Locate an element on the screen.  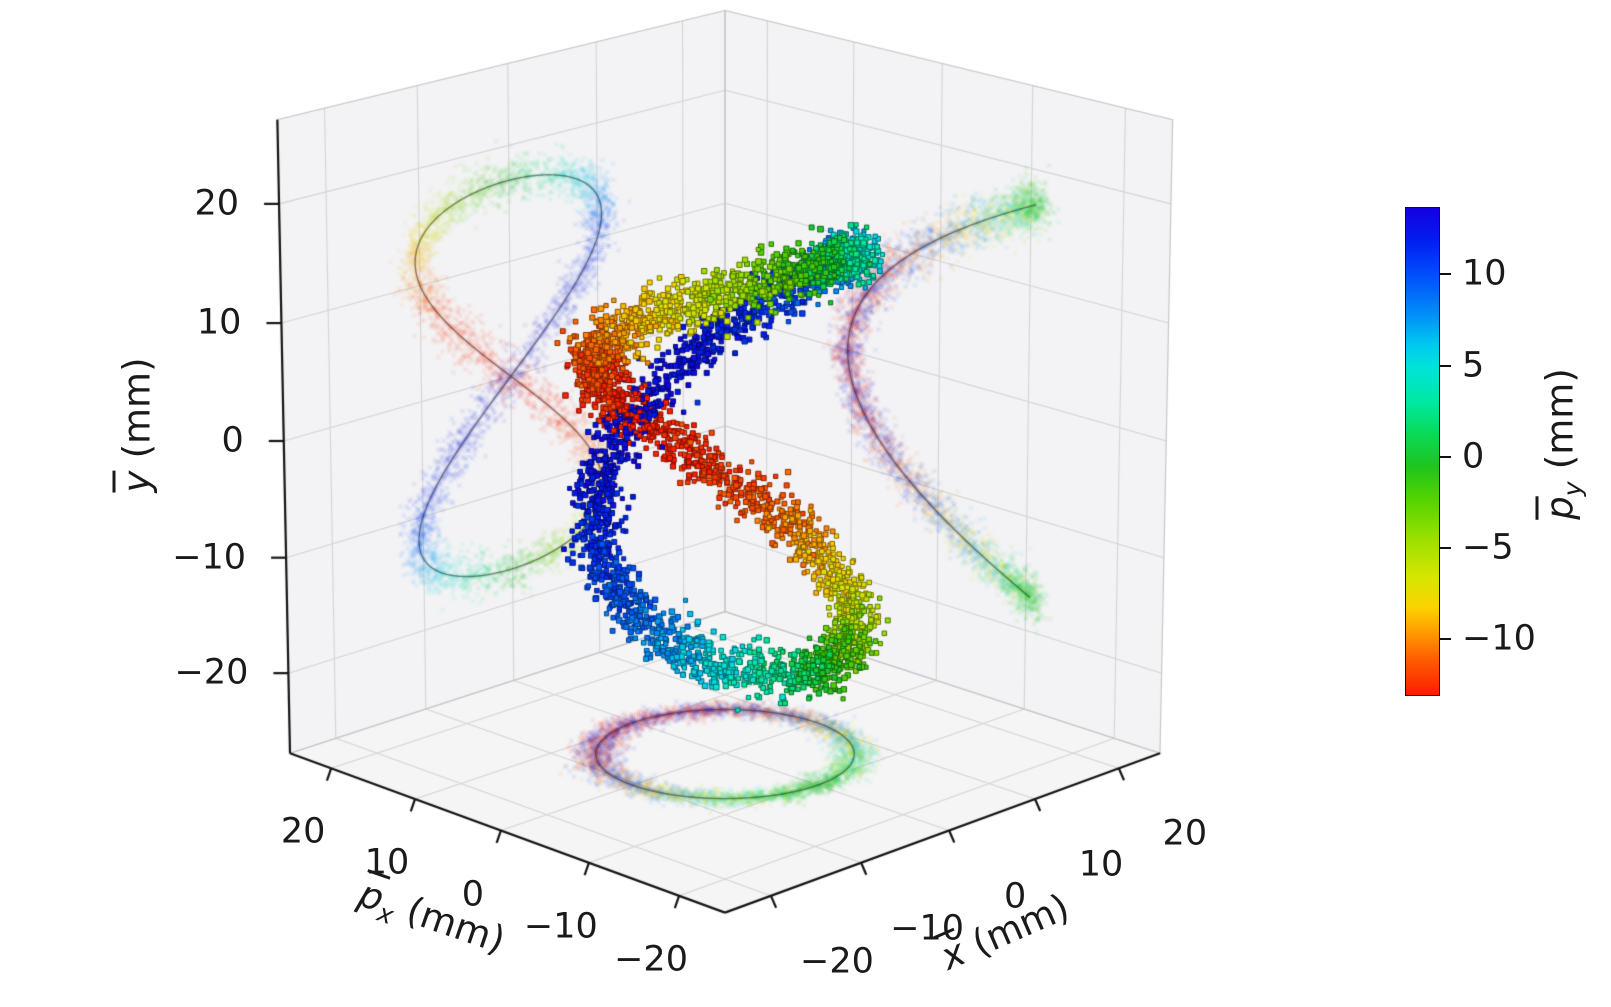
px-tick-label: −10 is located at coordinates (560, 926).